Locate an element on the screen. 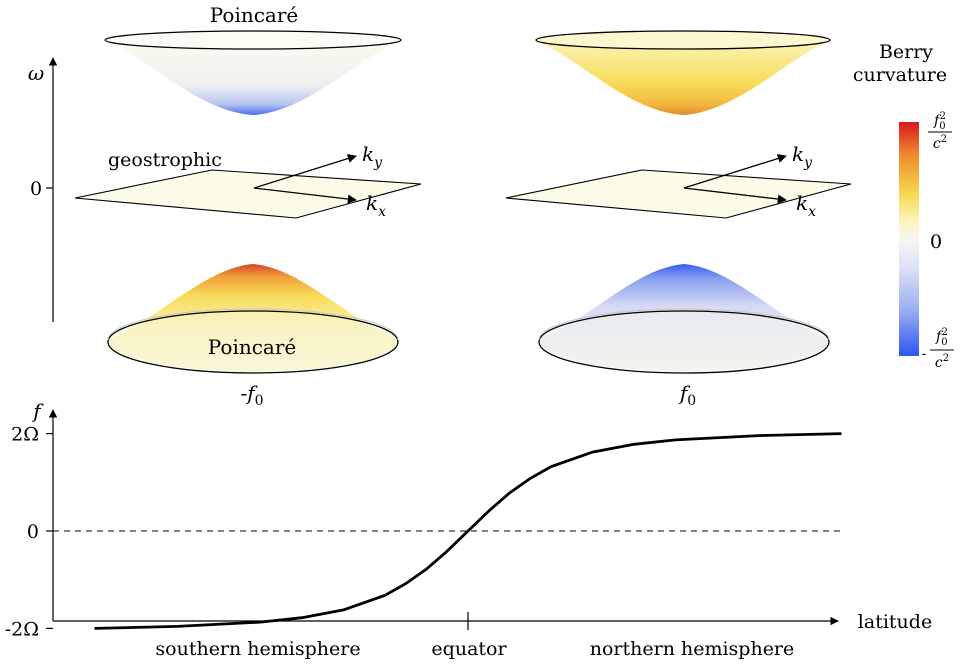  colorbar-title-line1: Berry is located at coordinates (906, 52).